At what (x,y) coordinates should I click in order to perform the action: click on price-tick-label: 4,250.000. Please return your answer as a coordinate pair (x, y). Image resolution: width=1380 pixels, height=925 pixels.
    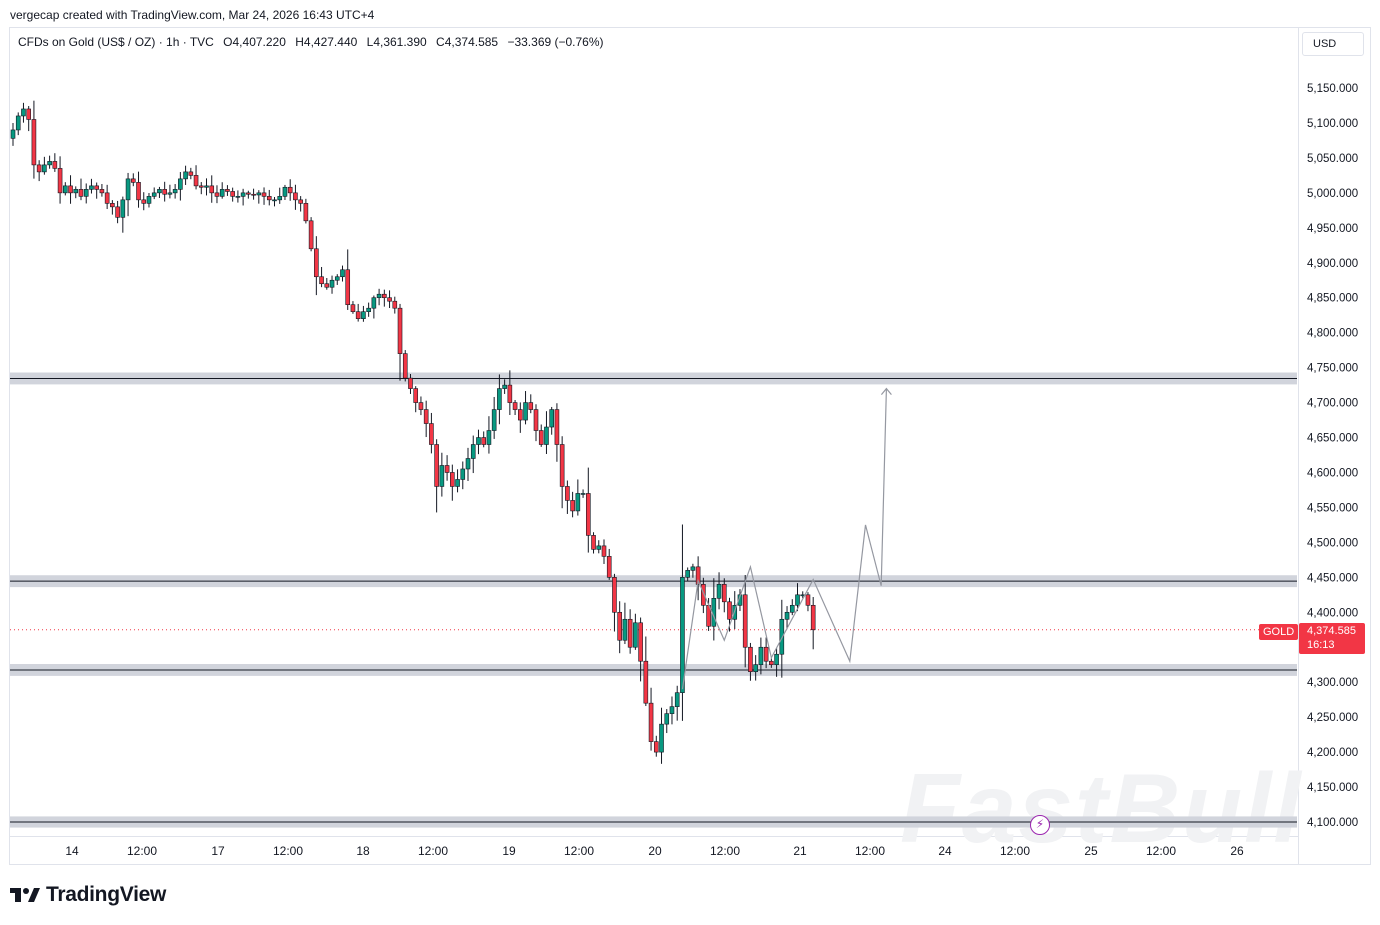
    Looking at the image, I should click on (1332, 718).